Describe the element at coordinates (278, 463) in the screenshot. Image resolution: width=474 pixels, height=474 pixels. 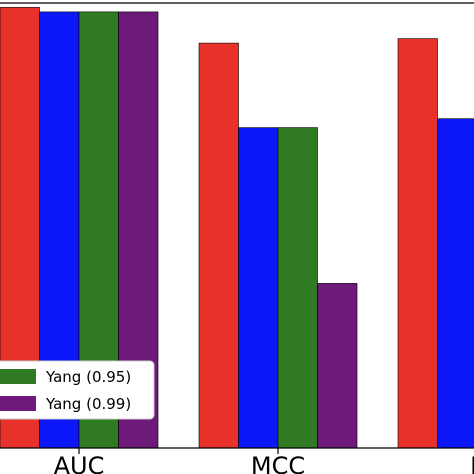
I see `x-tick-label-mcc: MCC` at that location.